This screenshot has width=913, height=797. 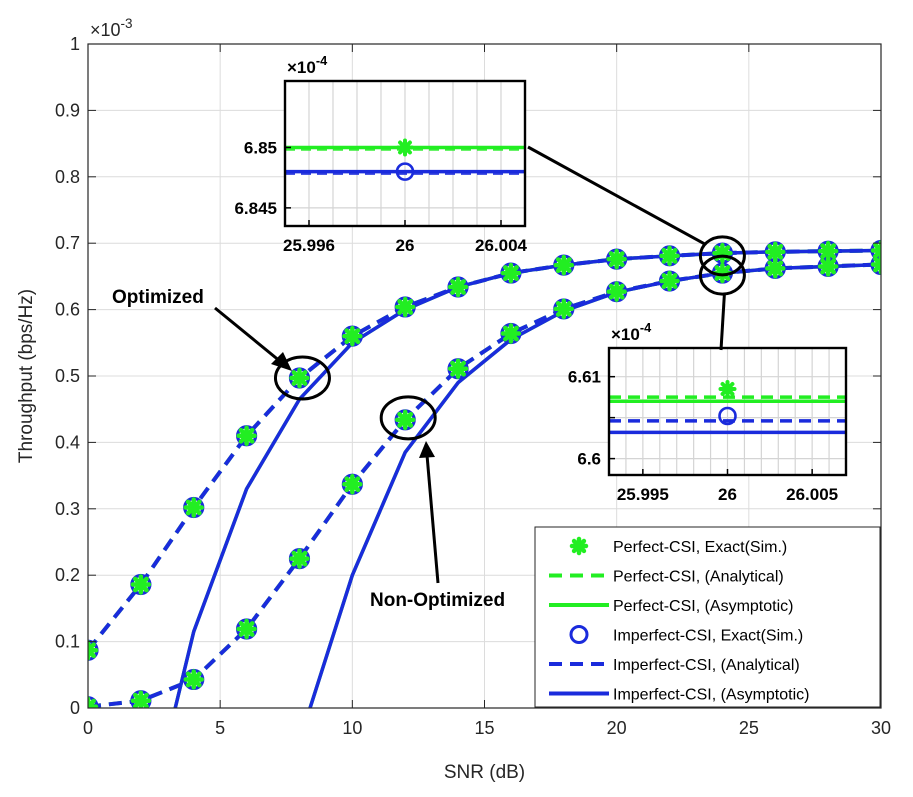 I want to click on y-exponent-label: ×10⁻³, so click(x=111, y=28).